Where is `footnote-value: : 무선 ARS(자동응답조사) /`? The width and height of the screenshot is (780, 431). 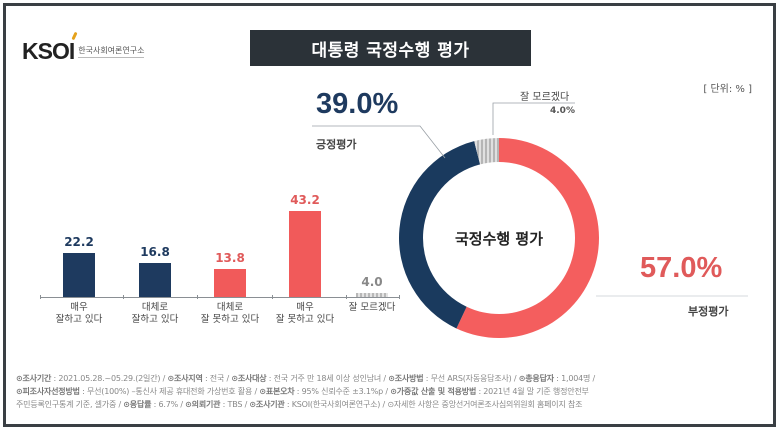
footnote-value: : 무선 ARS(자동응답조사) / is located at coordinates (471, 378).